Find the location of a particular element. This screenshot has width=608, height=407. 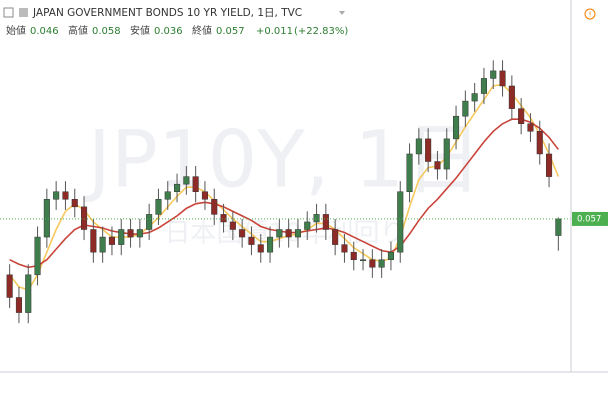

open-value: 0.046 is located at coordinates (44, 31).